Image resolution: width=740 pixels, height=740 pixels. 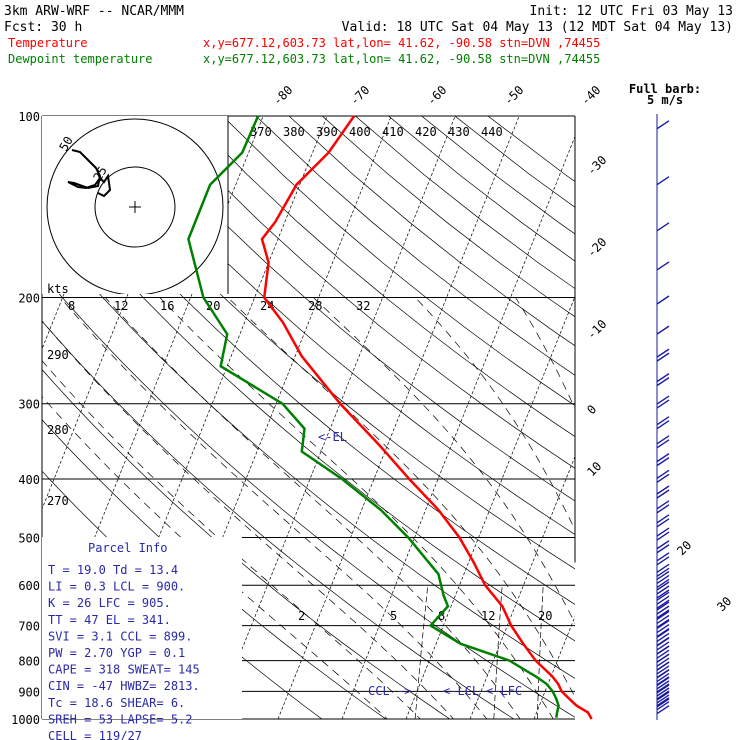 What do you see at coordinates (109, 620) in the screenshot?
I see `parcel-info-row: TT = 47 EL = 341.` at bounding box center [109, 620].